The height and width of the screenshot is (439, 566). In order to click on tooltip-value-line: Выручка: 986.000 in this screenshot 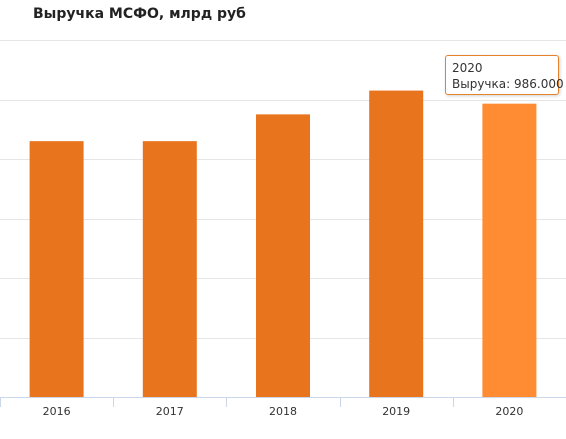, I will do `click(508, 84)`.